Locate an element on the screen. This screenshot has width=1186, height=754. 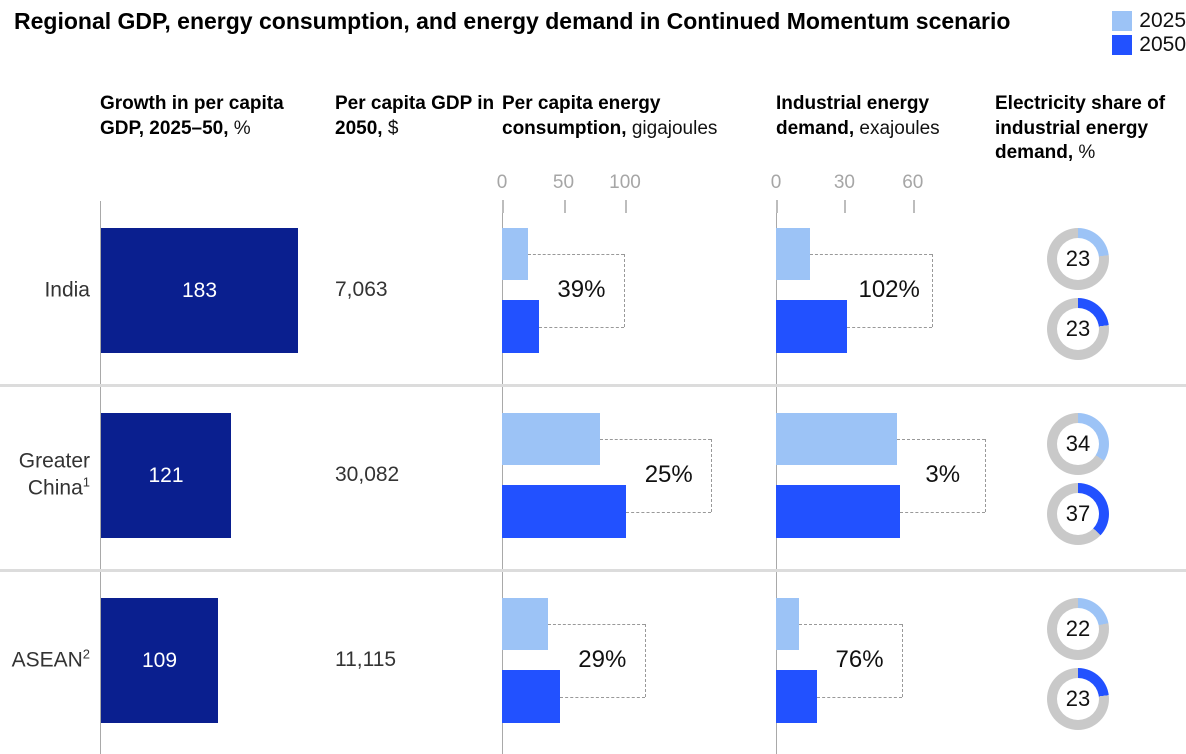
region-label: Greater China1 is located at coordinates (45, 475).